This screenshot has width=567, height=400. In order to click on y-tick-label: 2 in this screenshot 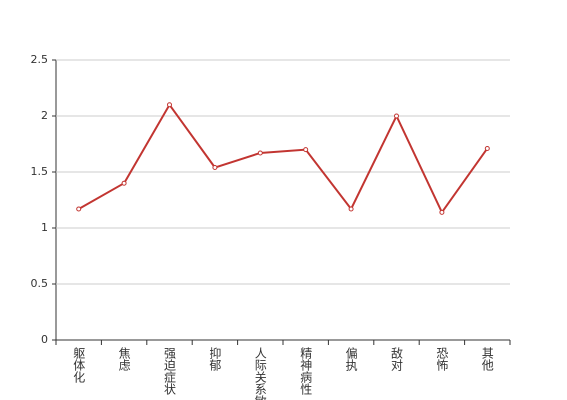, I will do `click(44, 115)`.